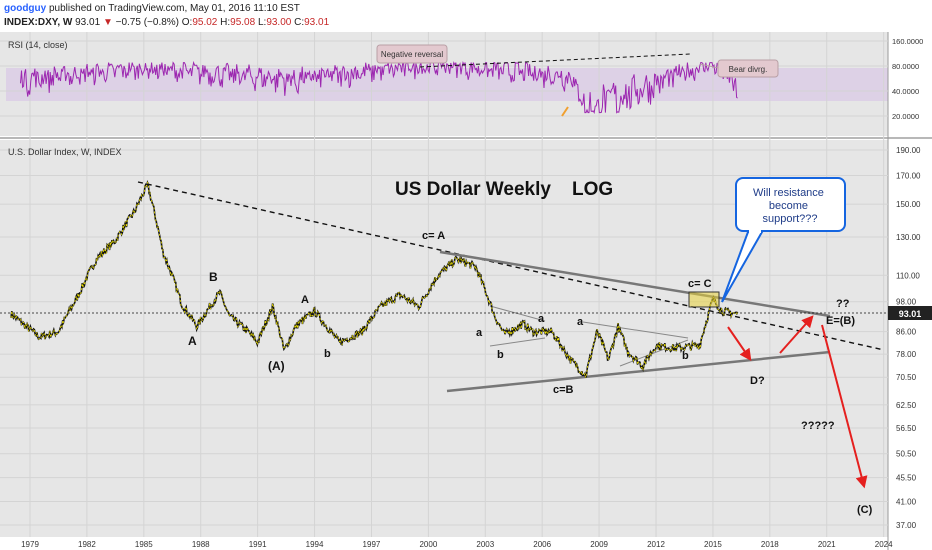 This screenshot has width=932, height=550. Describe the element at coordinates (201, 544) in the screenshot. I see `x-tick-label: 1988` at that location.